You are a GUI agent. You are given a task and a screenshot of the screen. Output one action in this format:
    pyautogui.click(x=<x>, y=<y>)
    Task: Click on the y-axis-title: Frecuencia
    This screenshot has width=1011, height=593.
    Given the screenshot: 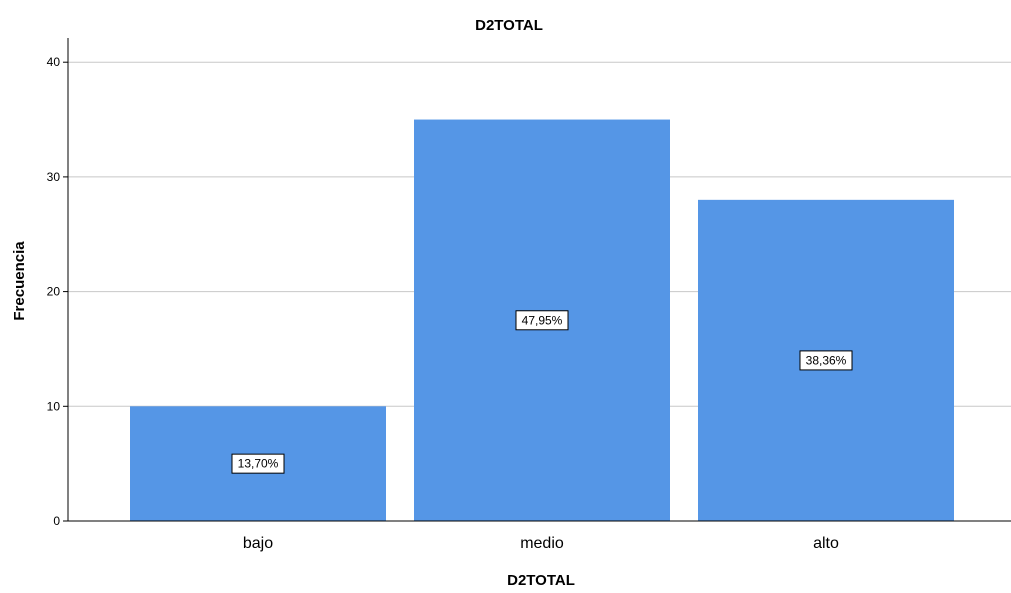 What is the action you would take?
    pyautogui.click(x=19, y=281)
    